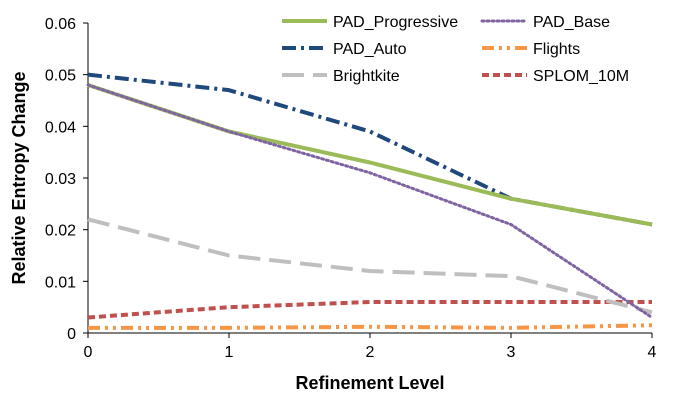 This screenshot has height=407, width=677. I want to click on y-axis-title: Relative Entropy Change, so click(19, 177).